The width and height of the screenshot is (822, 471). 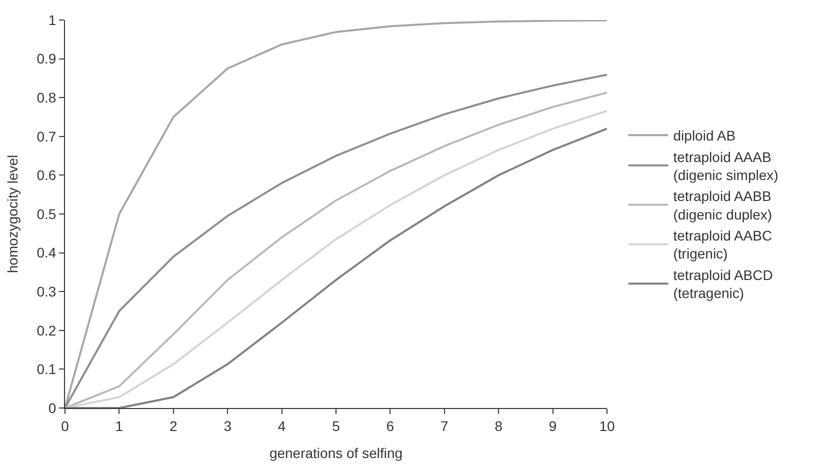 What do you see at coordinates (46, 98) in the screenshot?
I see `y-tick-label: 0.8` at bounding box center [46, 98].